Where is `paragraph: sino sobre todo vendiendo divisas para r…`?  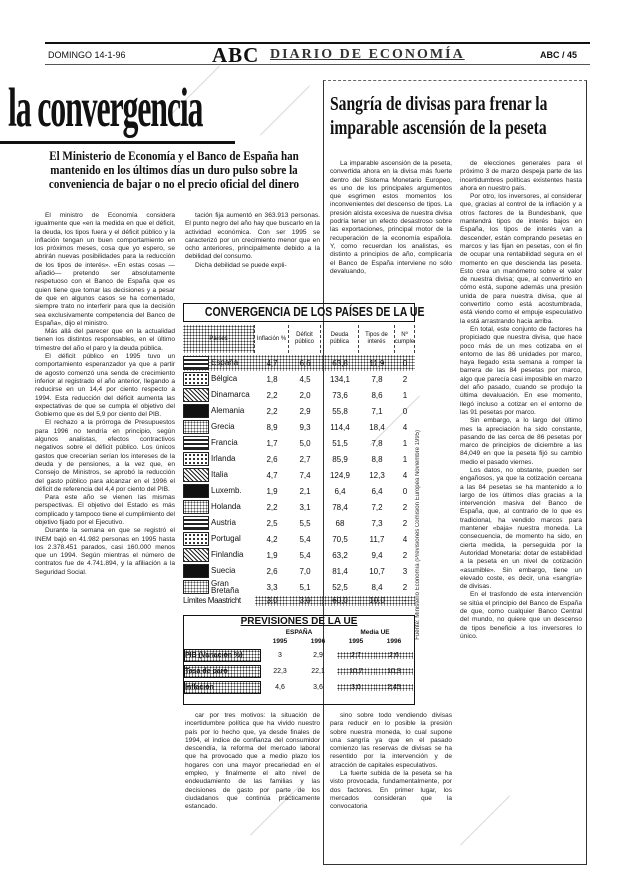 paragraph: sino sobre todo vendiendo divisas para r… is located at coordinates (391, 740).